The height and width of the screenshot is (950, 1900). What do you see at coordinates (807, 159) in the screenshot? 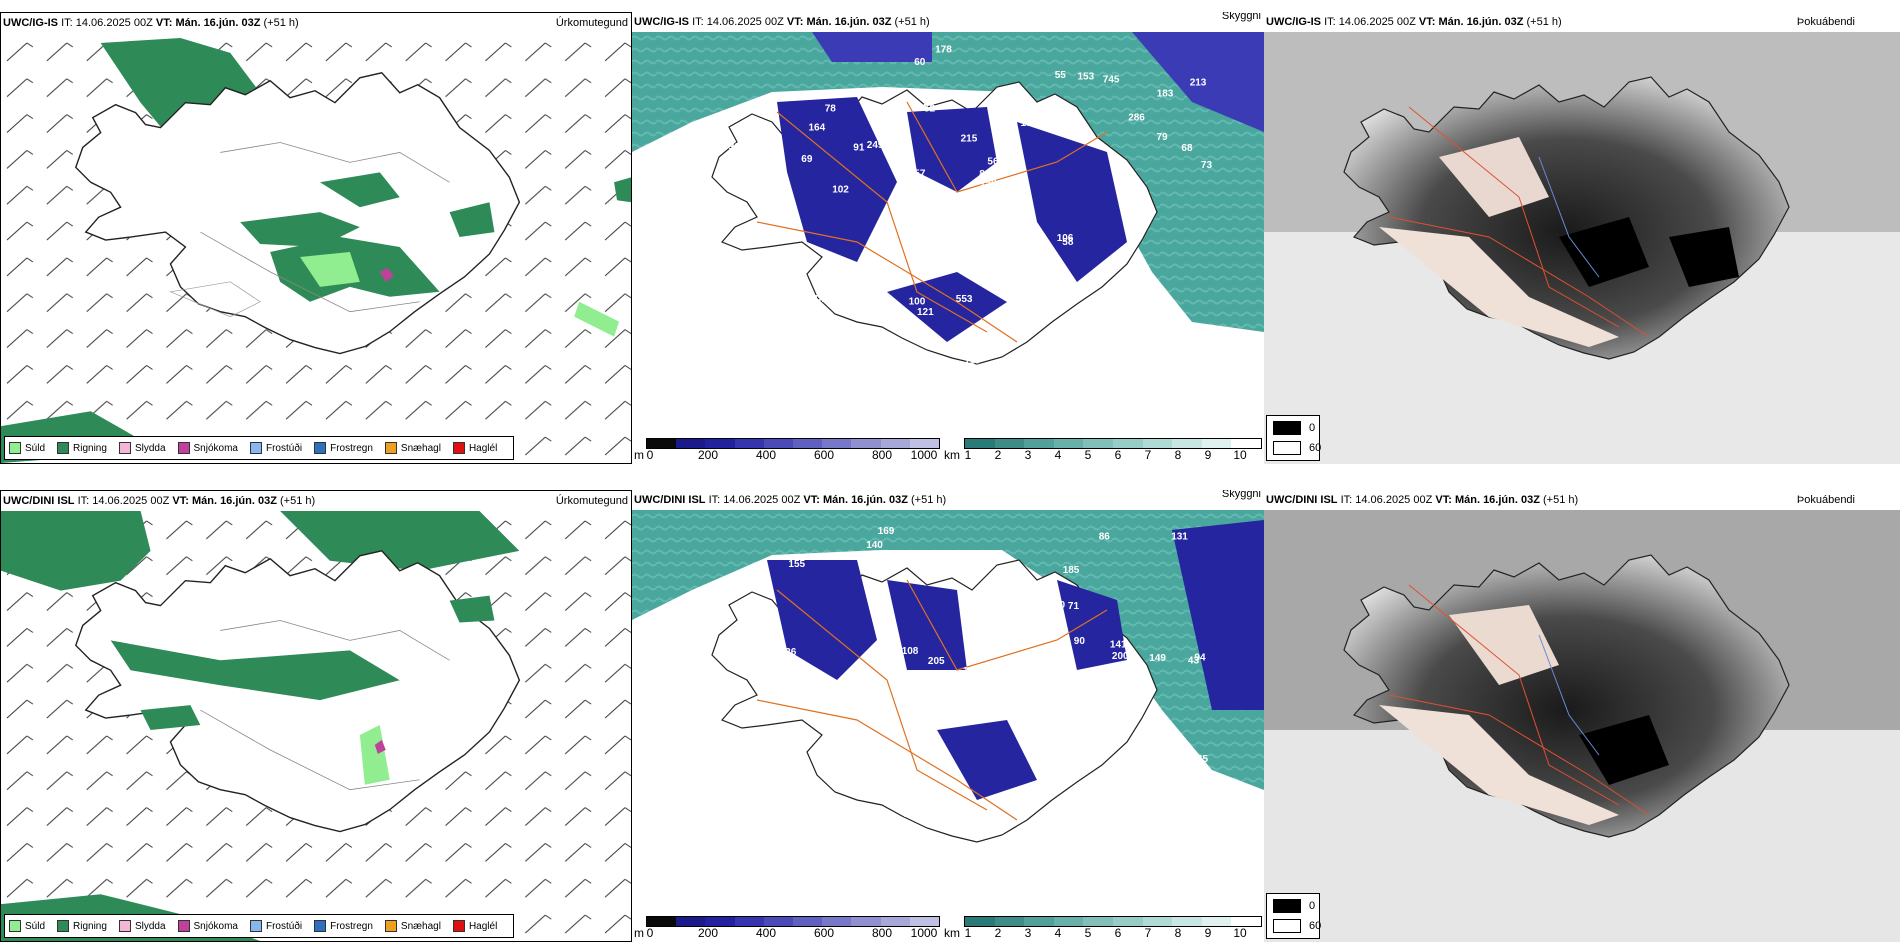
I see `cloud-base-label: 69` at bounding box center [807, 159].